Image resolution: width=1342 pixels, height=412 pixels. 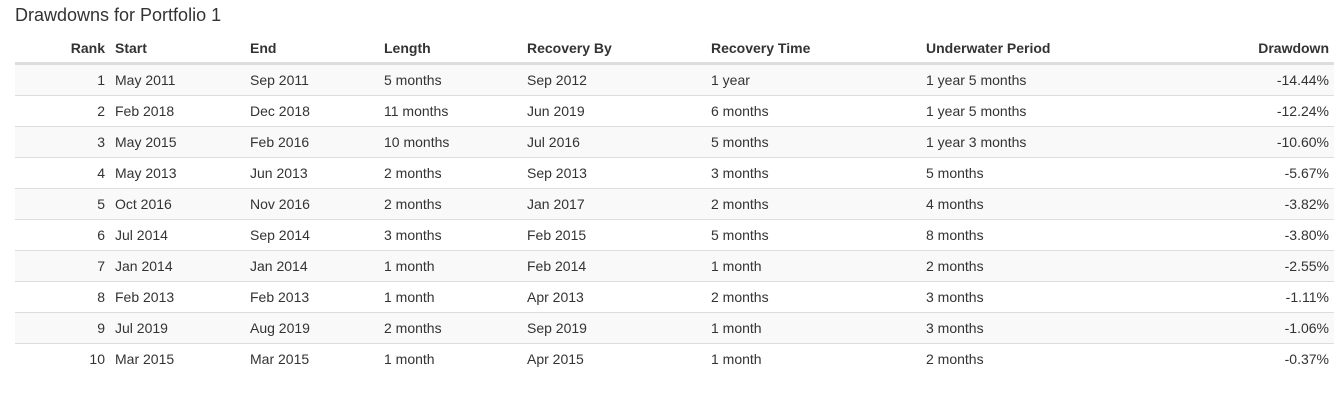 I want to click on recovery-by-cell: Sep 2019, so click(x=619, y=328).